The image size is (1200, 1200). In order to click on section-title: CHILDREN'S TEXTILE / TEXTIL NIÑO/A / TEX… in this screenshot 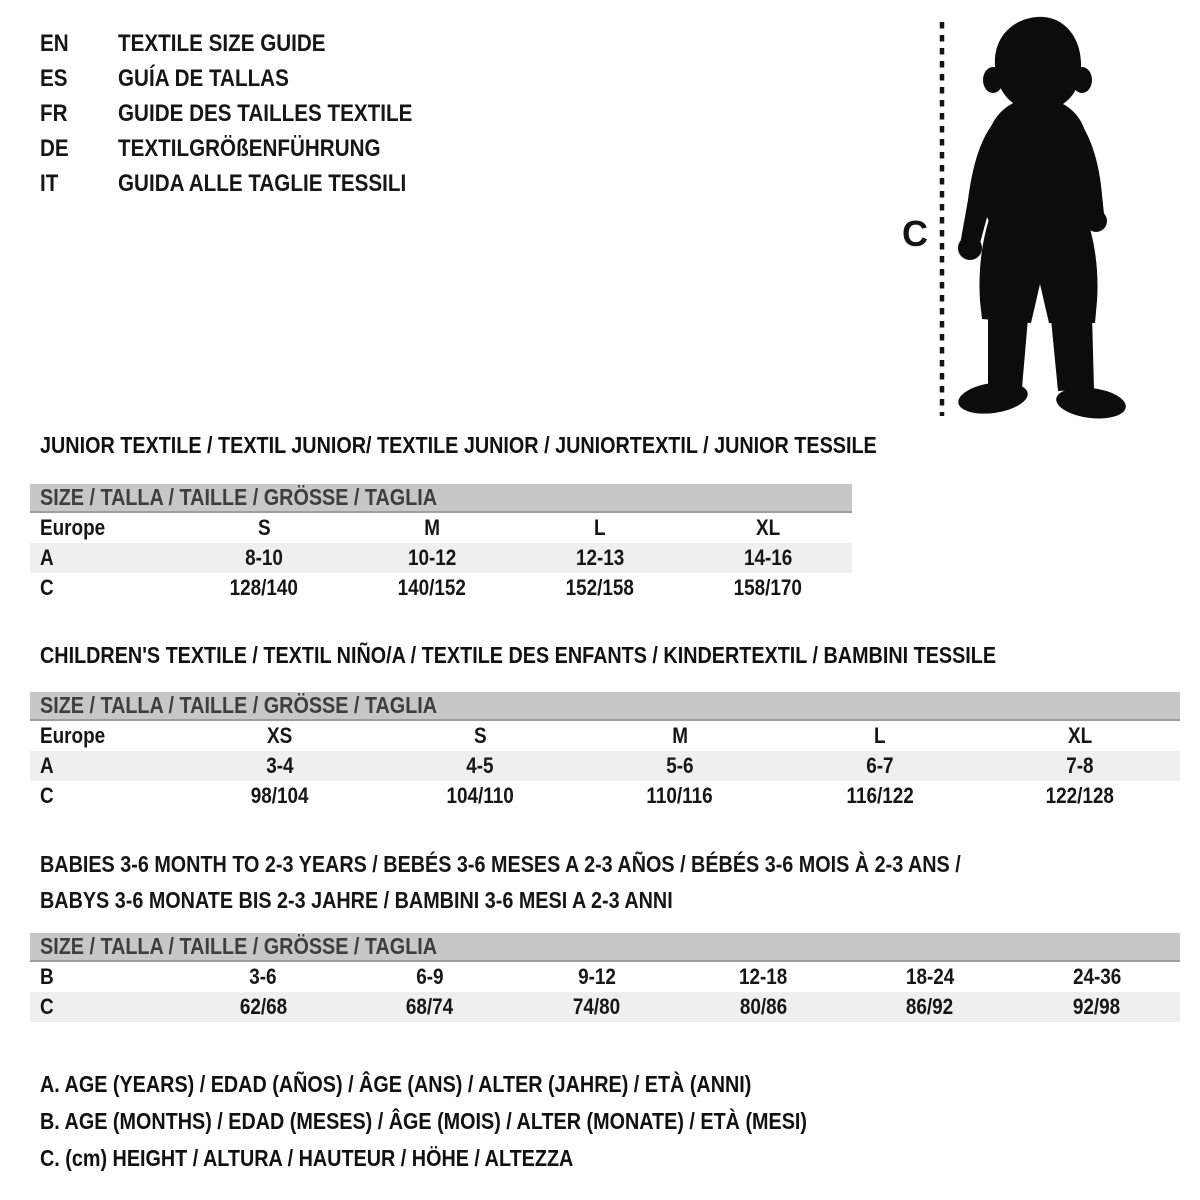, I will do `click(518, 655)`.